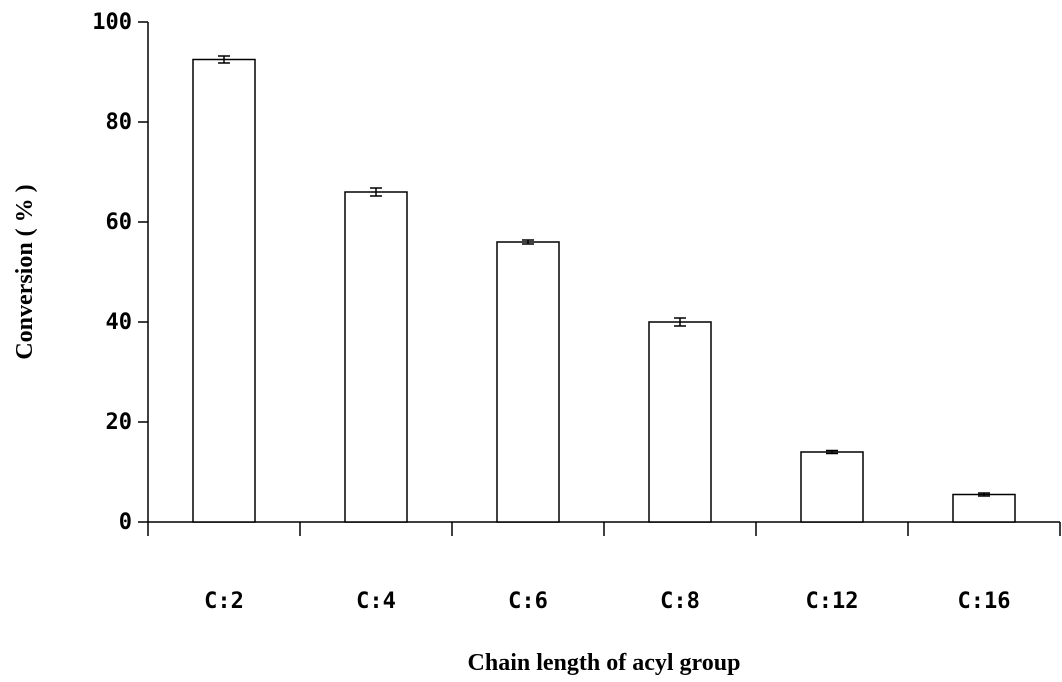 This screenshot has width=1062, height=682. What do you see at coordinates (224, 601) in the screenshot?
I see `x-tick-label: C:2` at bounding box center [224, 601].